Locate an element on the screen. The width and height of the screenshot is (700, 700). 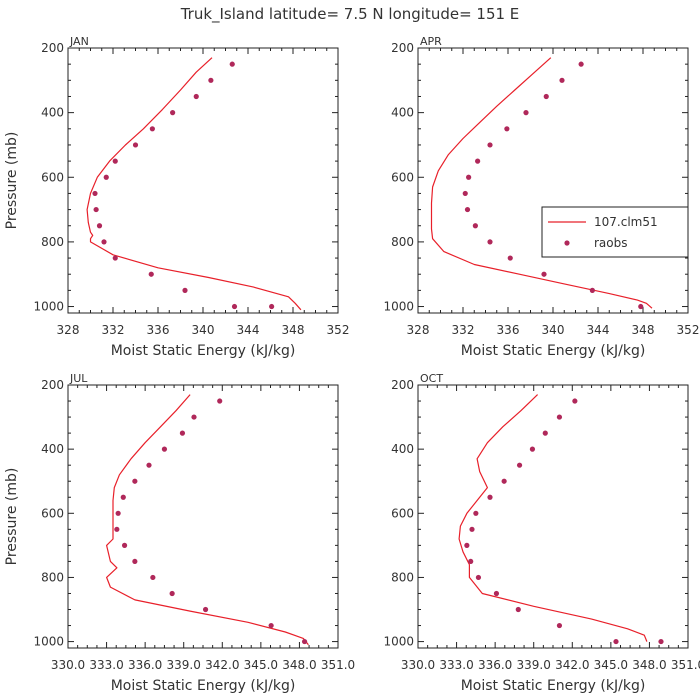
legend-box is located at coordinates (615, 232).